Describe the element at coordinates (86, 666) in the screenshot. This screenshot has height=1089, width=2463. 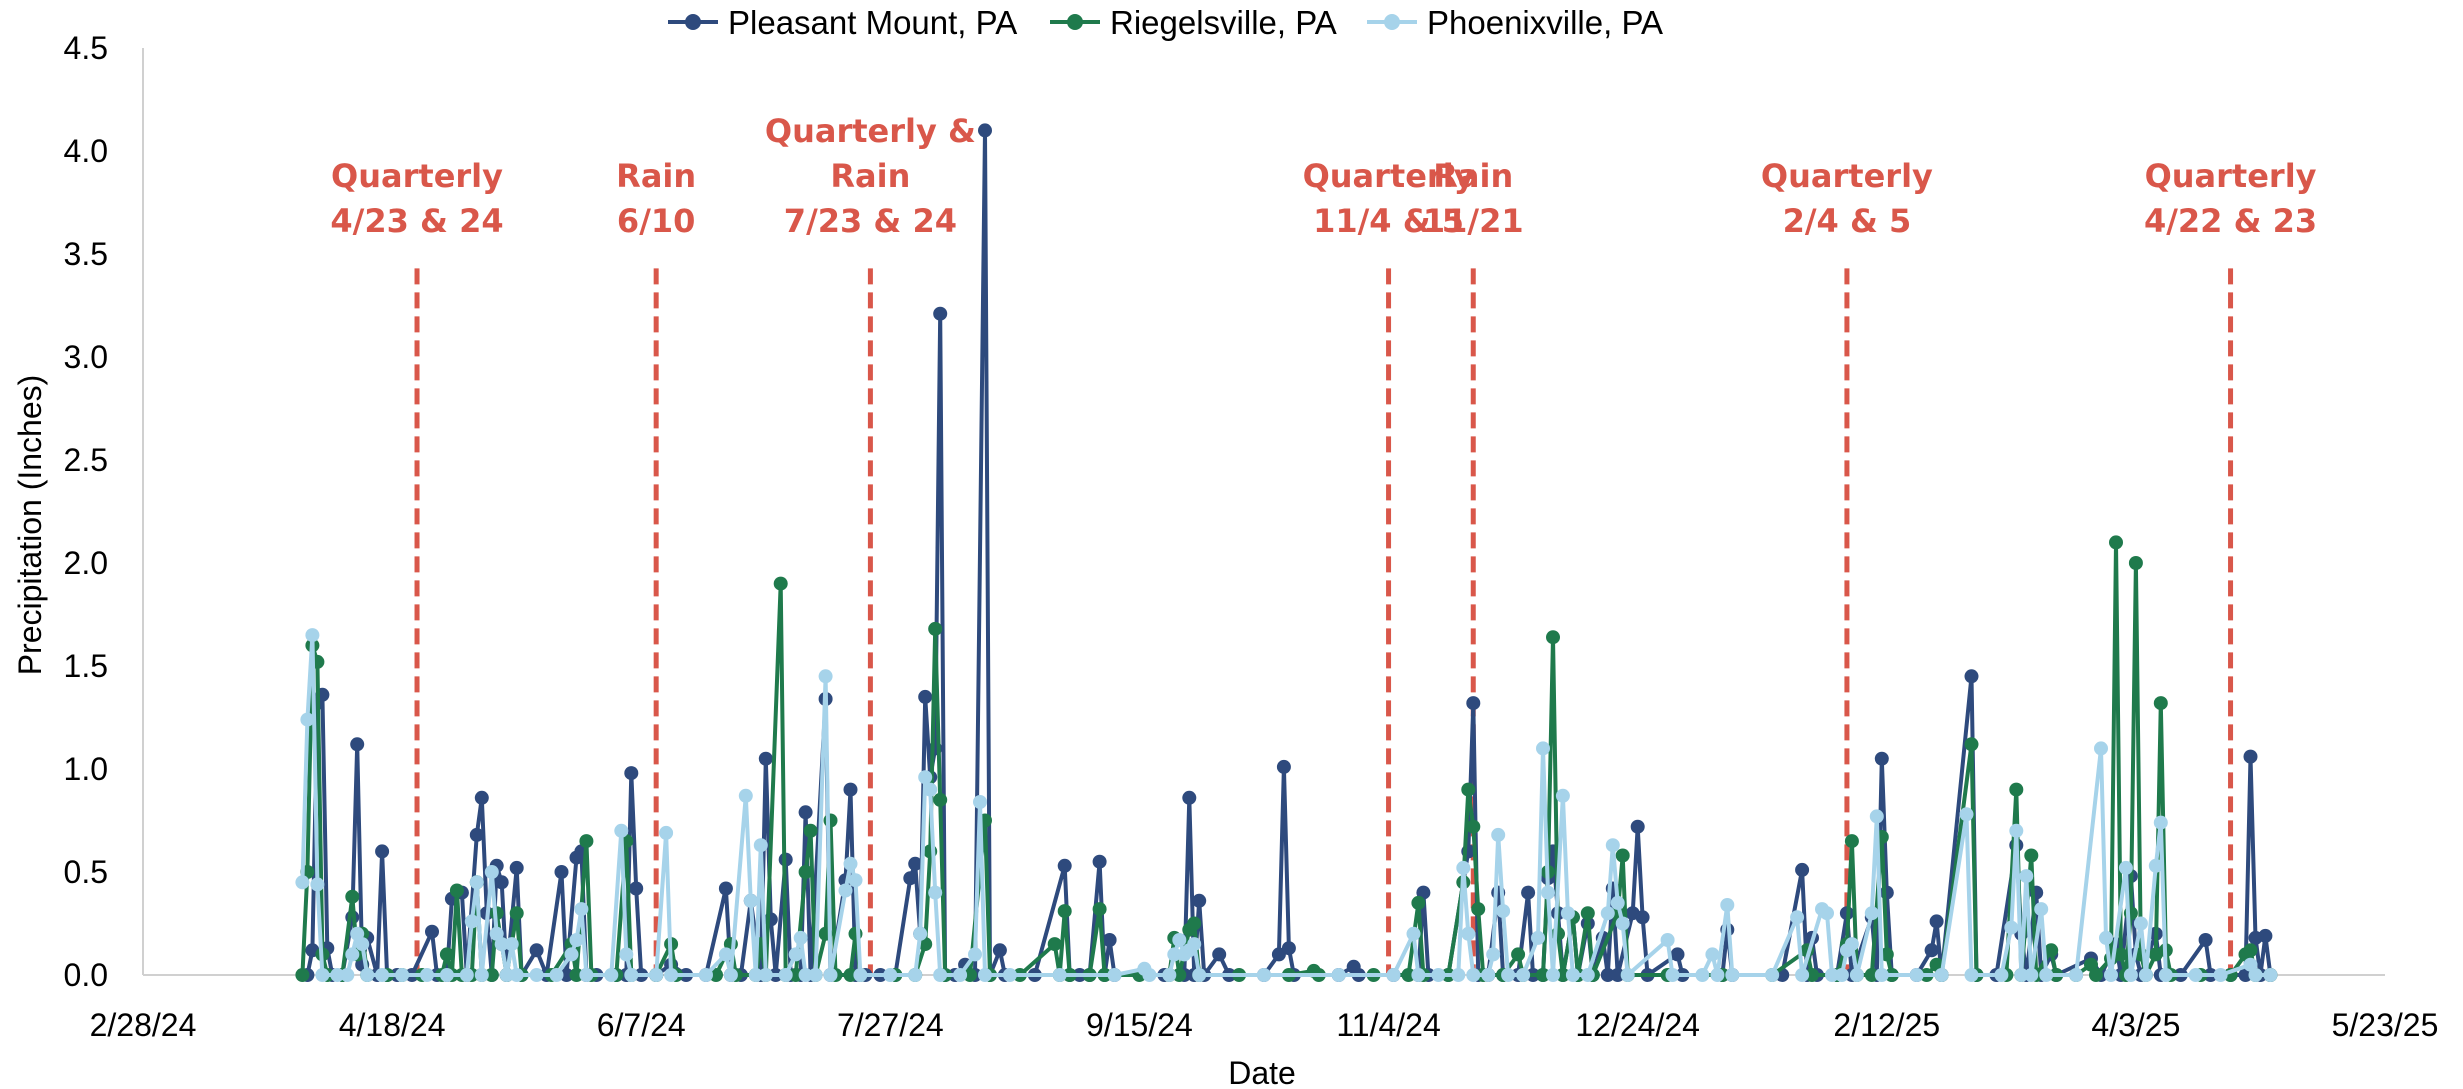
I see `y-tick-label: 1.5` at that location.